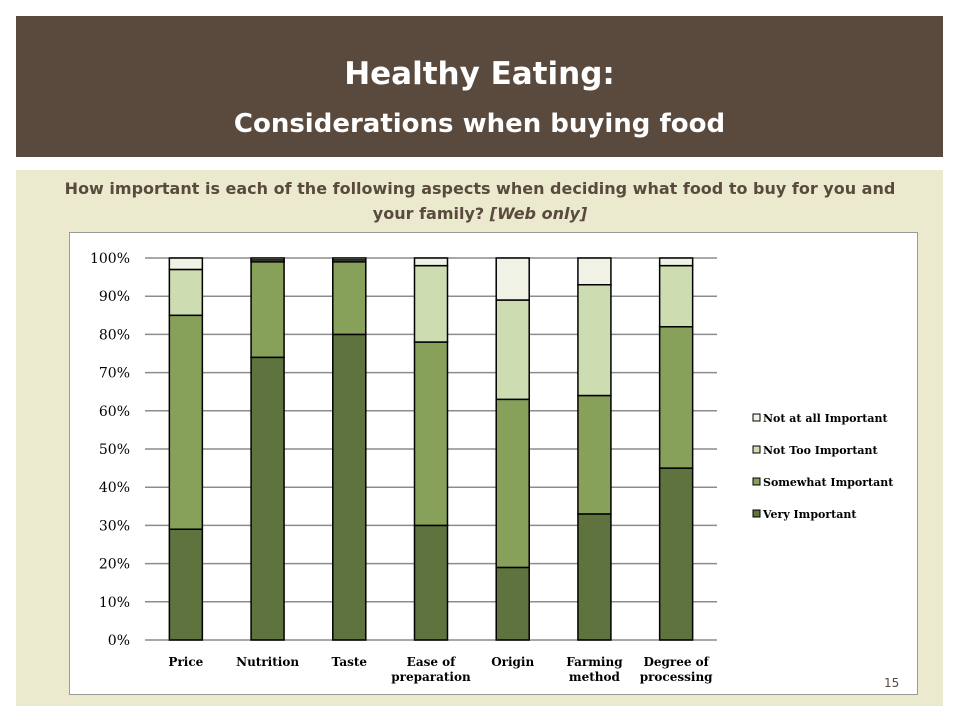 The width and height of the screenshot is (960, 720). I want to click on x-tick-label: Price, so click(185, 662).